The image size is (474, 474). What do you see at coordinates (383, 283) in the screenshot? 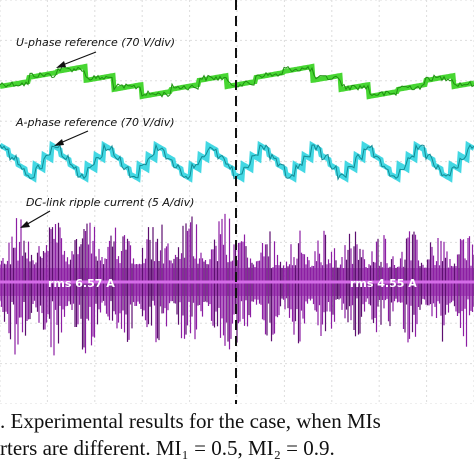
I see `rms-right-label: rms 4.55 A` at bounding box center [383, 283].